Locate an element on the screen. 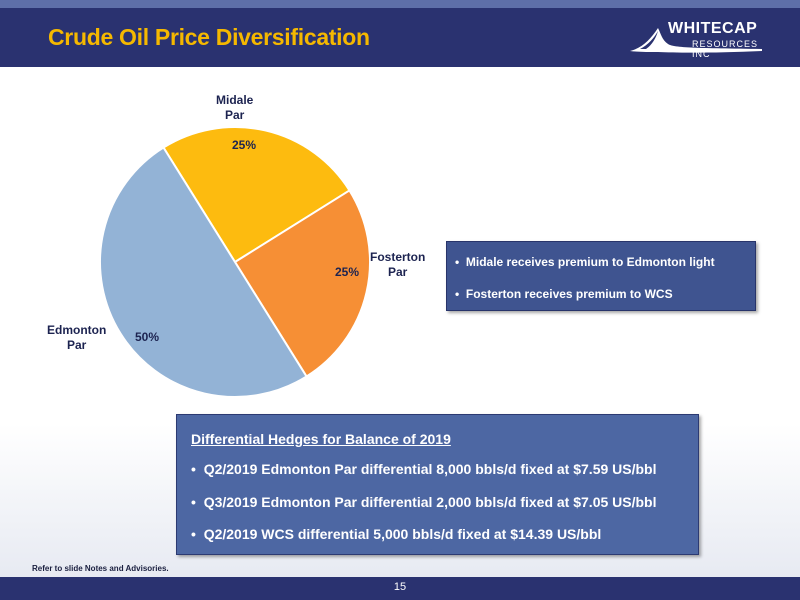 This screenshot has width=800, height=600. slice-label-edmonton-line2: Par is located at coordinates (76, 345).